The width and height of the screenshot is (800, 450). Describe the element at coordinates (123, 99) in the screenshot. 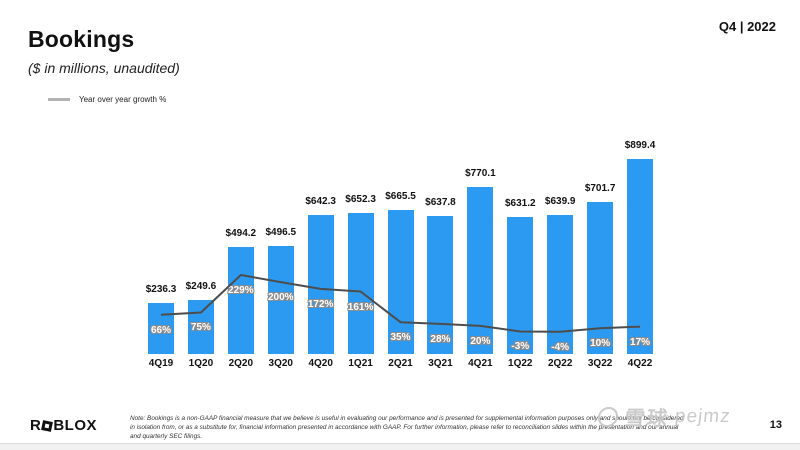

I see `legend-label: Year over year growth %` at that location.